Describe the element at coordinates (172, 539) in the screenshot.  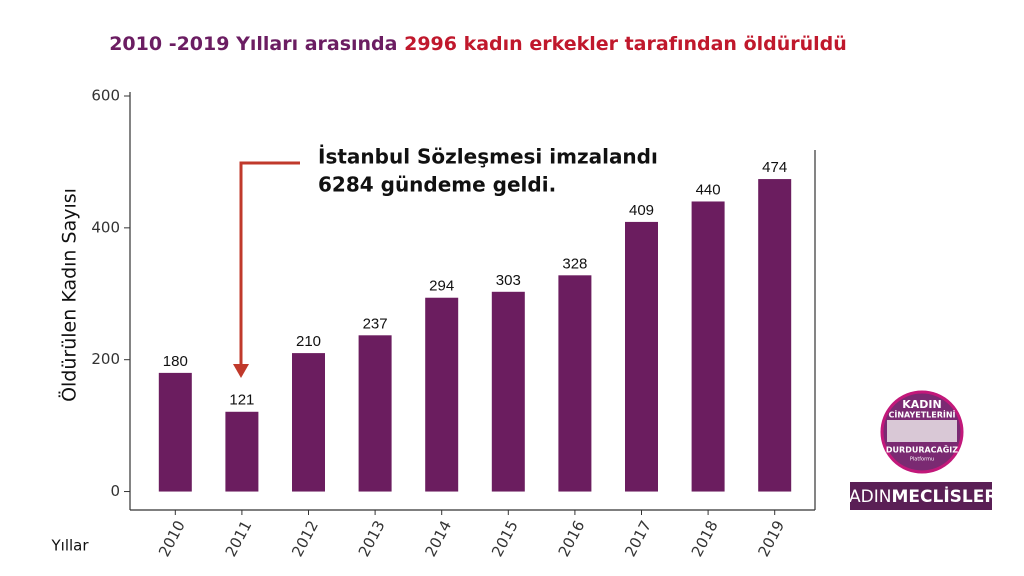
I see `x-tick-label: 2010` at that location.